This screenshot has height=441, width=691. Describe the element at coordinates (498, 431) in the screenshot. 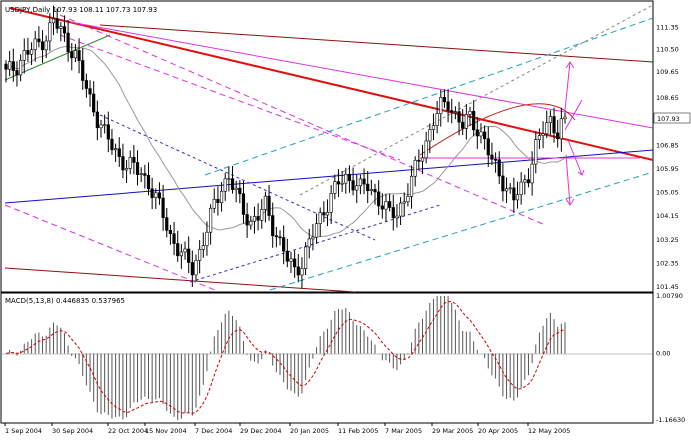

I see `x-tick-label: 20 Apr 2005` at that location.